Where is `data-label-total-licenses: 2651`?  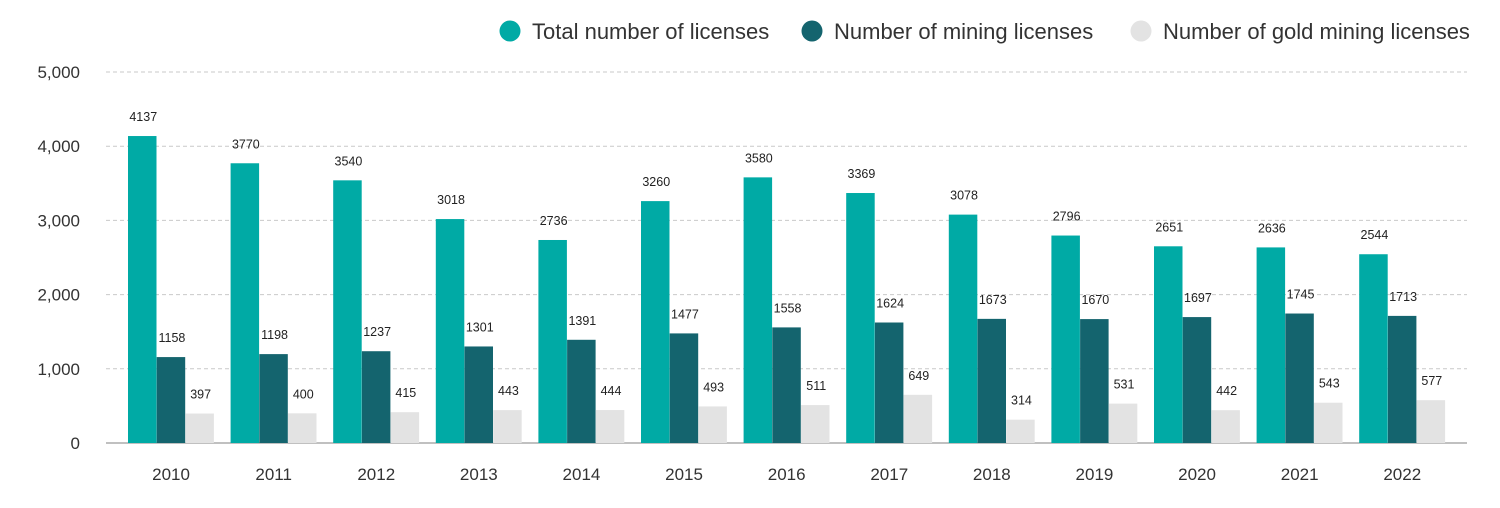 data-label-total-licenses: 2651 is located at coordinates (1169, 227).